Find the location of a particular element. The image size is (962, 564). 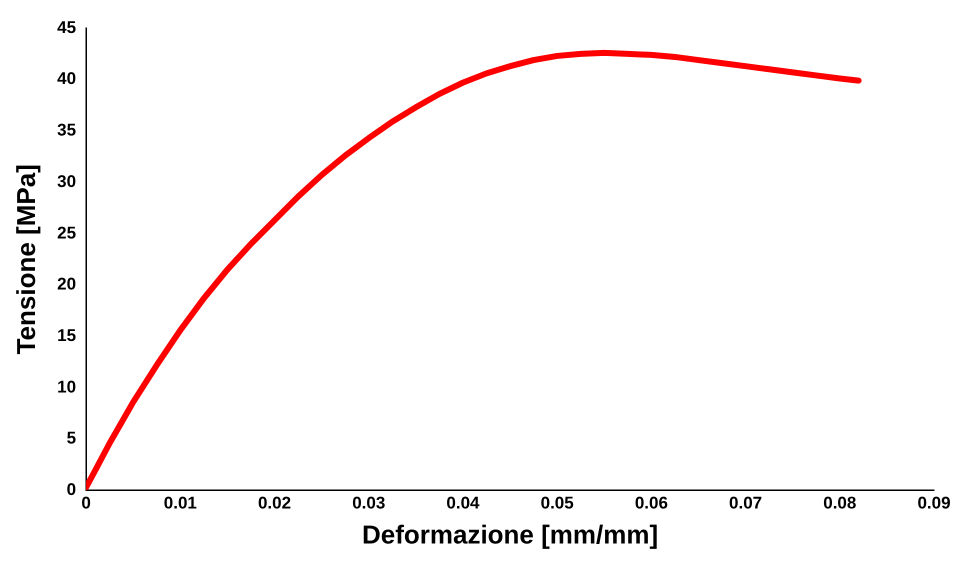

x-tick-label: 0.03 is located at coordinates (369, 502).